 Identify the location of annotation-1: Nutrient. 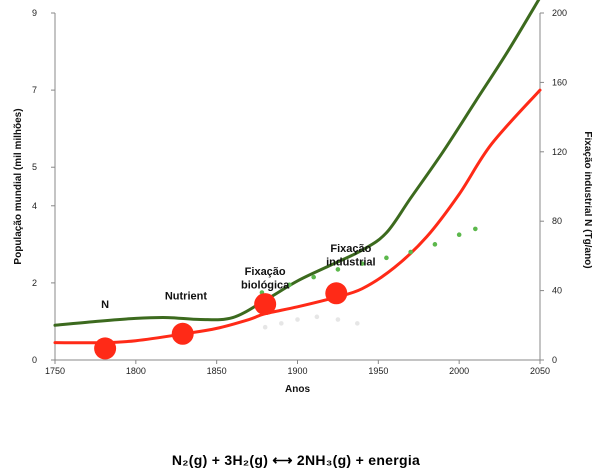
(186, 296).